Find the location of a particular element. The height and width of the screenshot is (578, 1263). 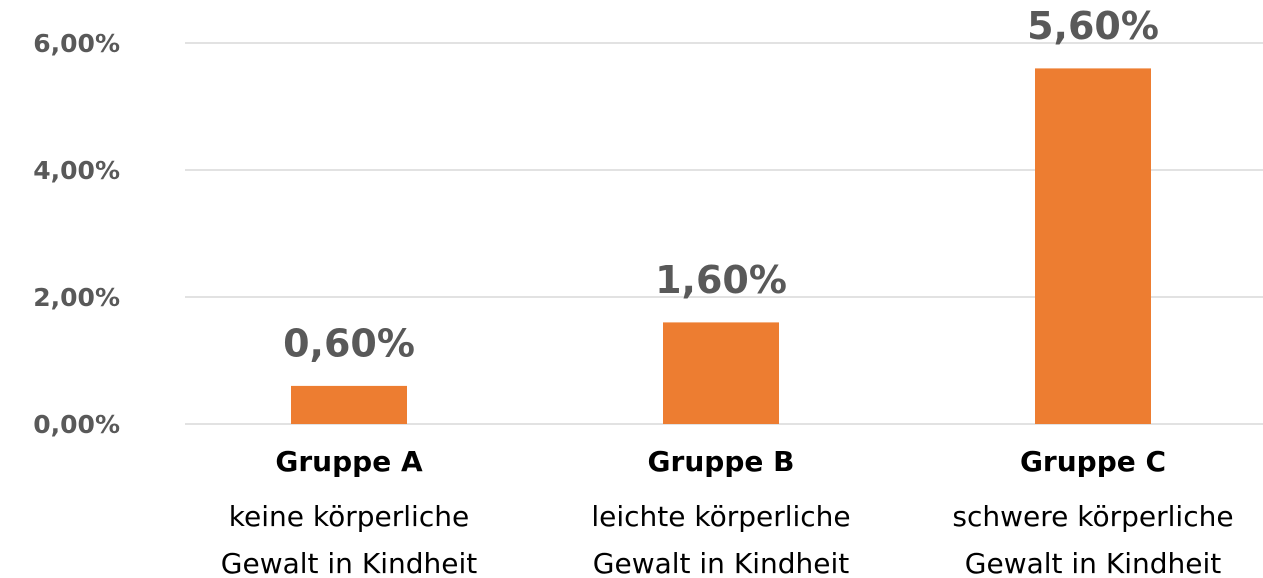

y-tick-label: 0,00% is located at coordinates (76, 424).